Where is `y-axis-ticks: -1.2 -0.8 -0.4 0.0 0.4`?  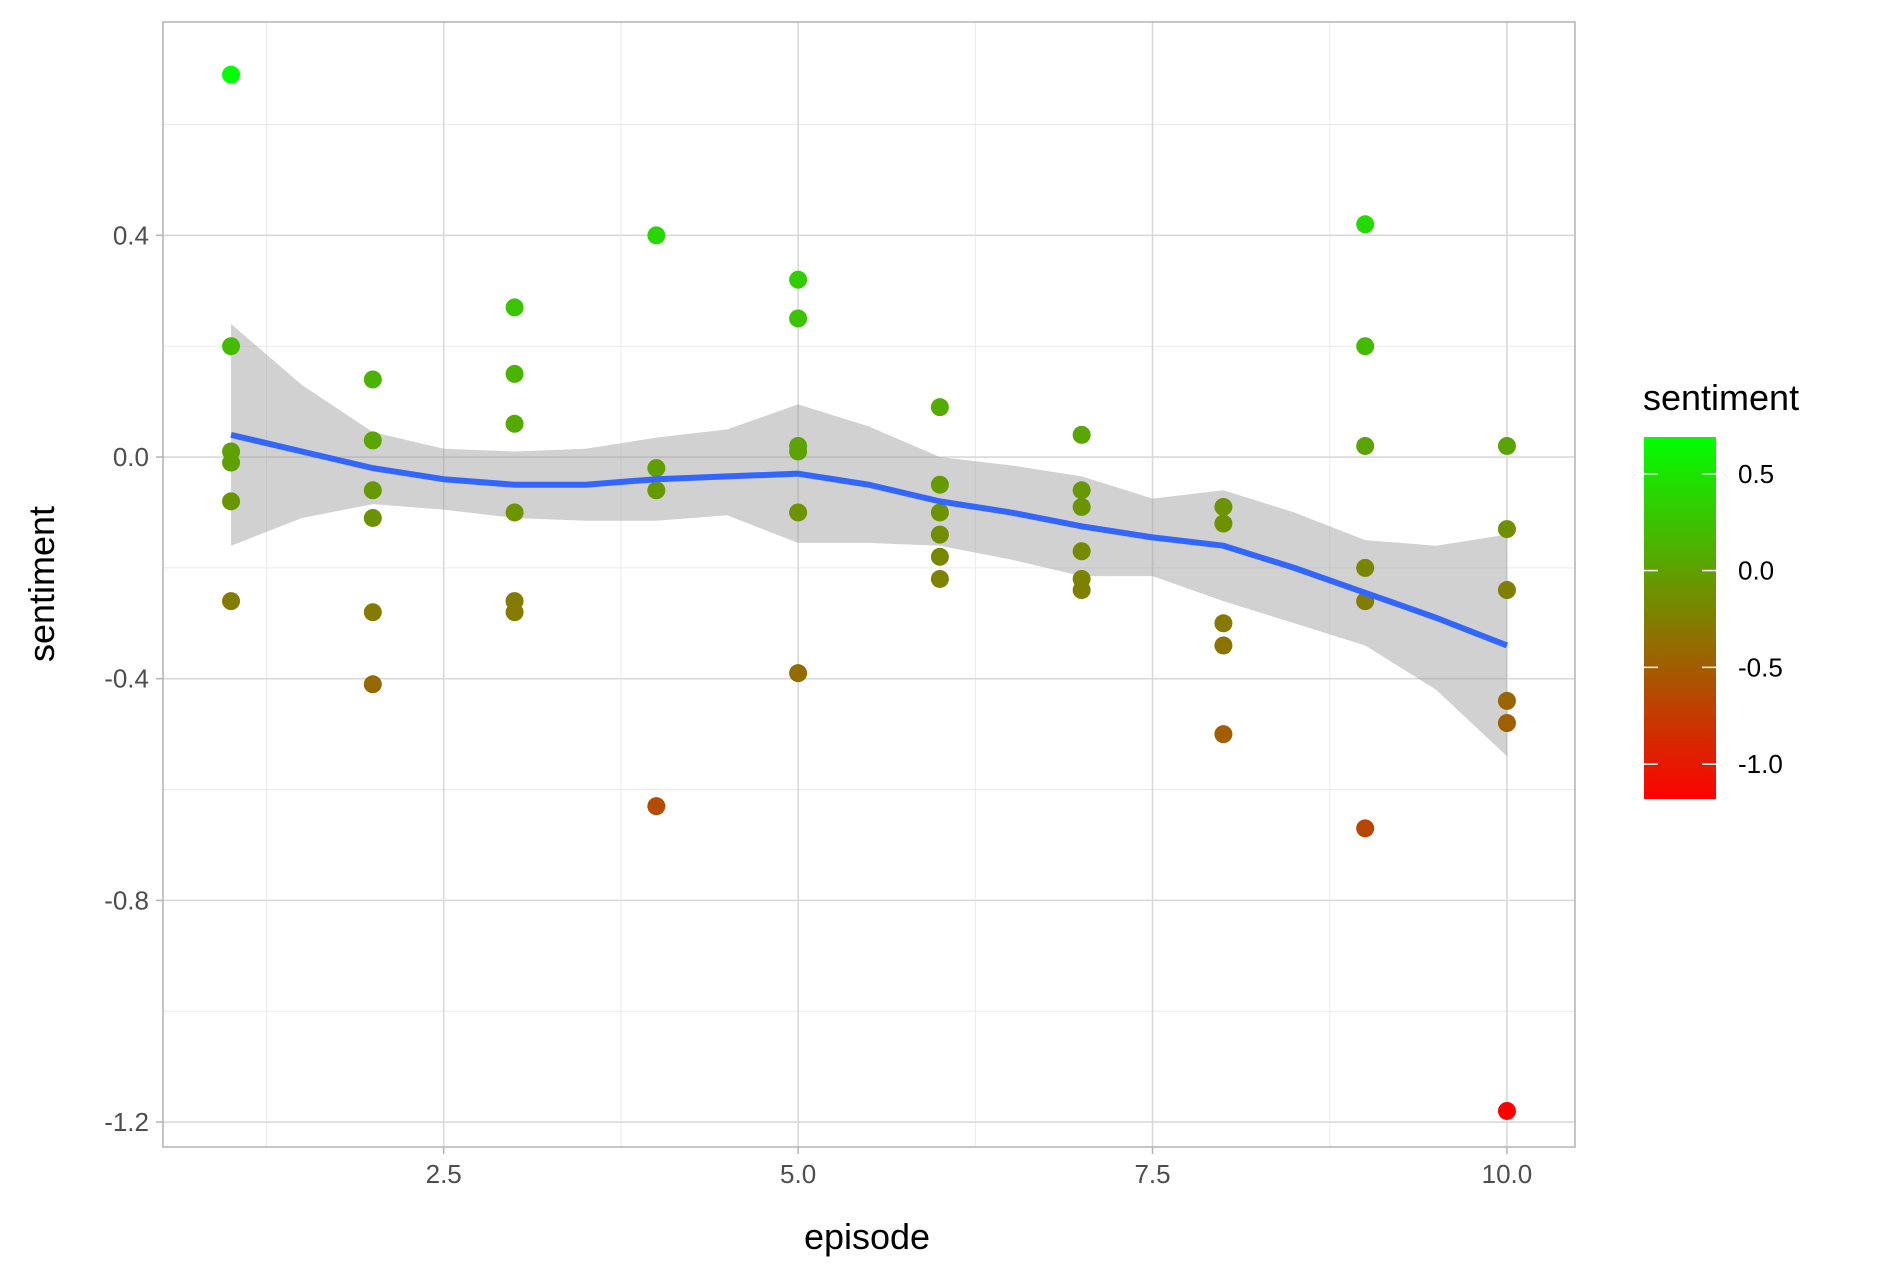
y-axis-ticks: -1.2 -0.8 -0.4 0.0 0.4 is located at coordinates (133, 678).